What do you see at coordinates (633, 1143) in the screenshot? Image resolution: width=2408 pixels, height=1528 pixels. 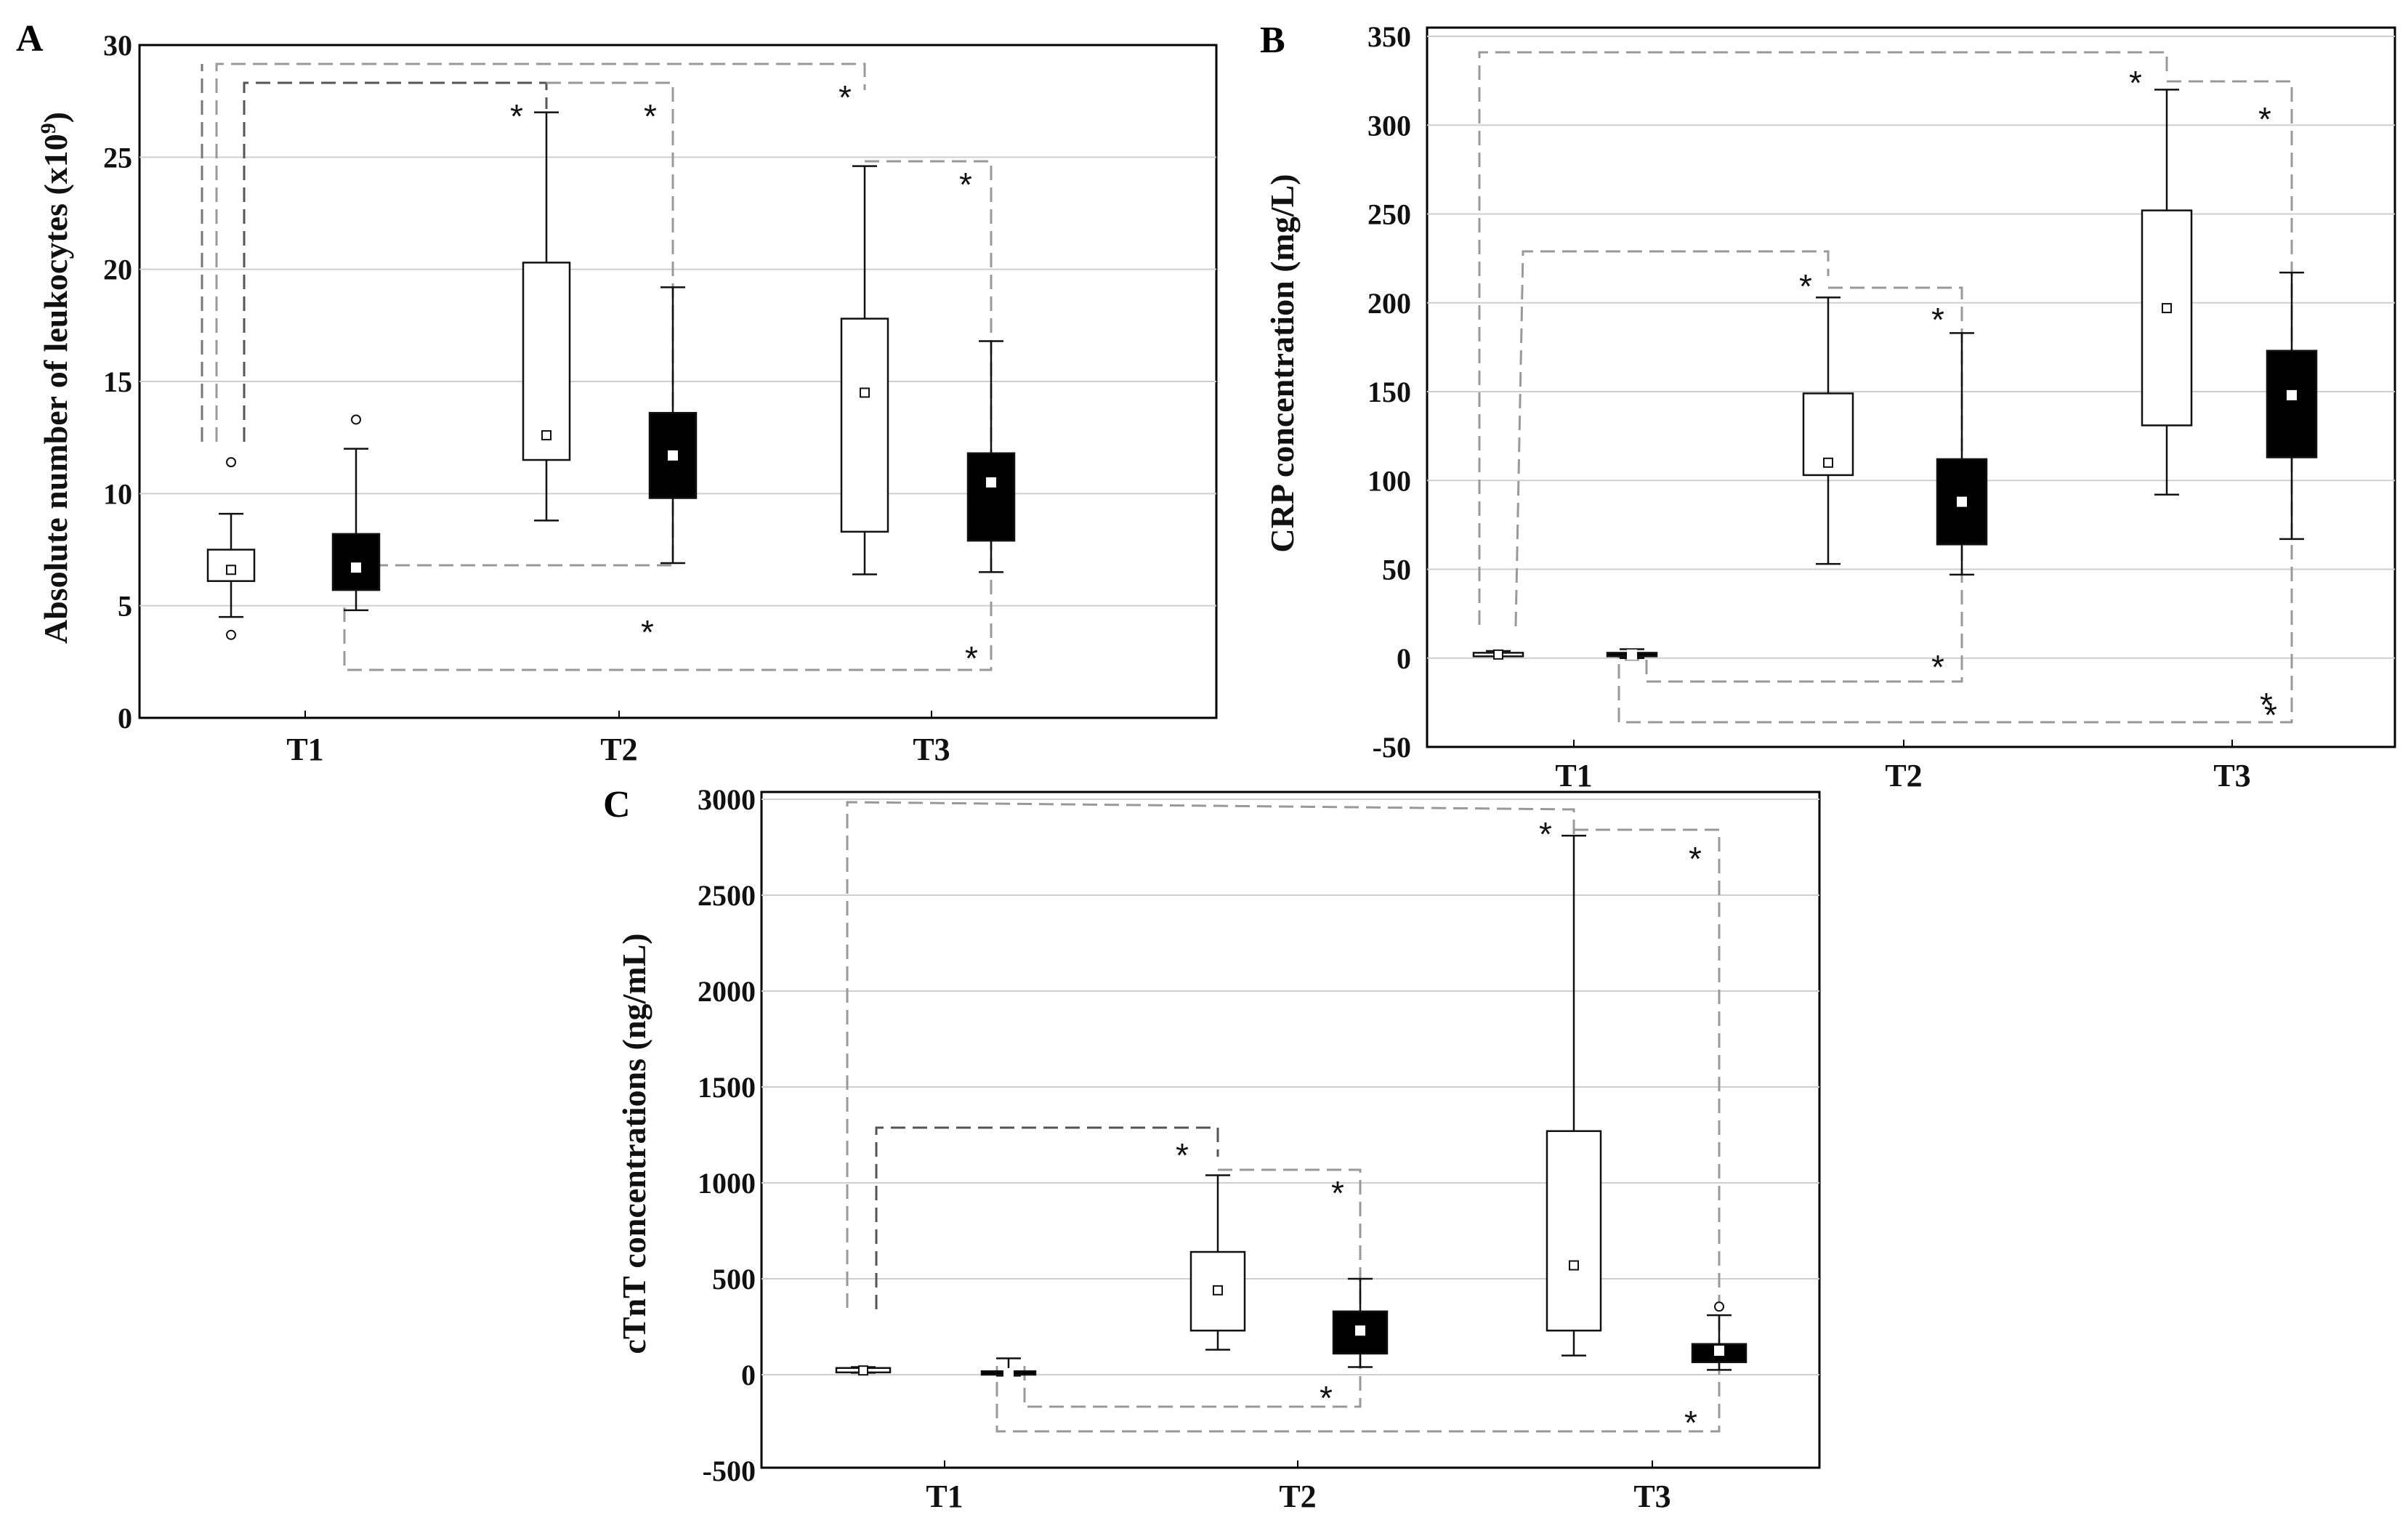 I see `panel-c-y-axis-label: cTnT concentrations (ng/mL)` at bounding box center [633, 1143].